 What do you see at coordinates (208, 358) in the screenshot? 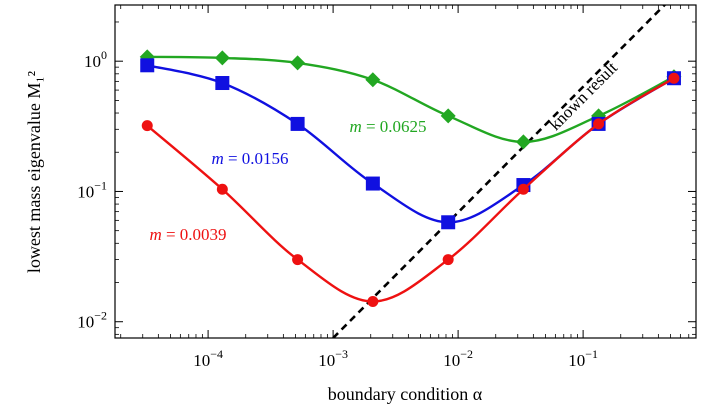
I see `x-tick-label: 10⁻⁴` at bounding box center [208, 358].